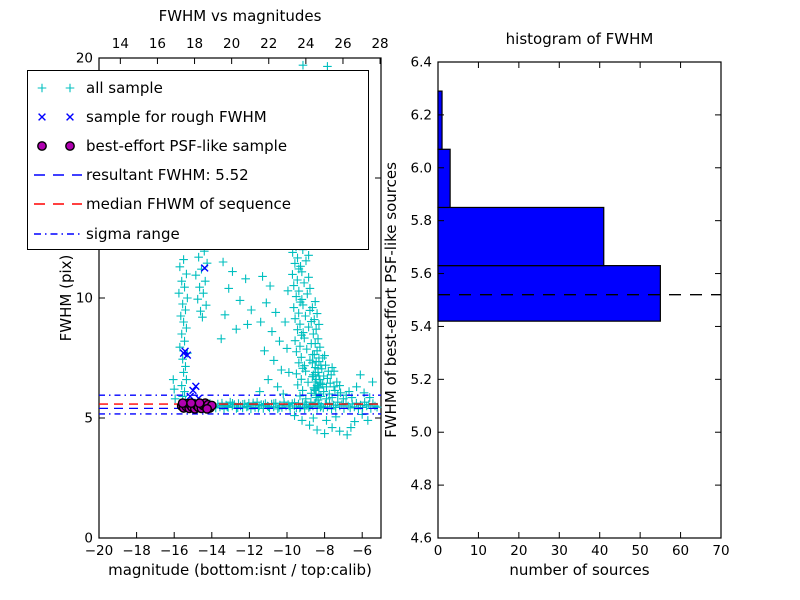 The image size is (800, 600). Describe the element at coordinates (579, 39) in the screenshot. I see `histogram-title: histogram of FWHM` at that location.